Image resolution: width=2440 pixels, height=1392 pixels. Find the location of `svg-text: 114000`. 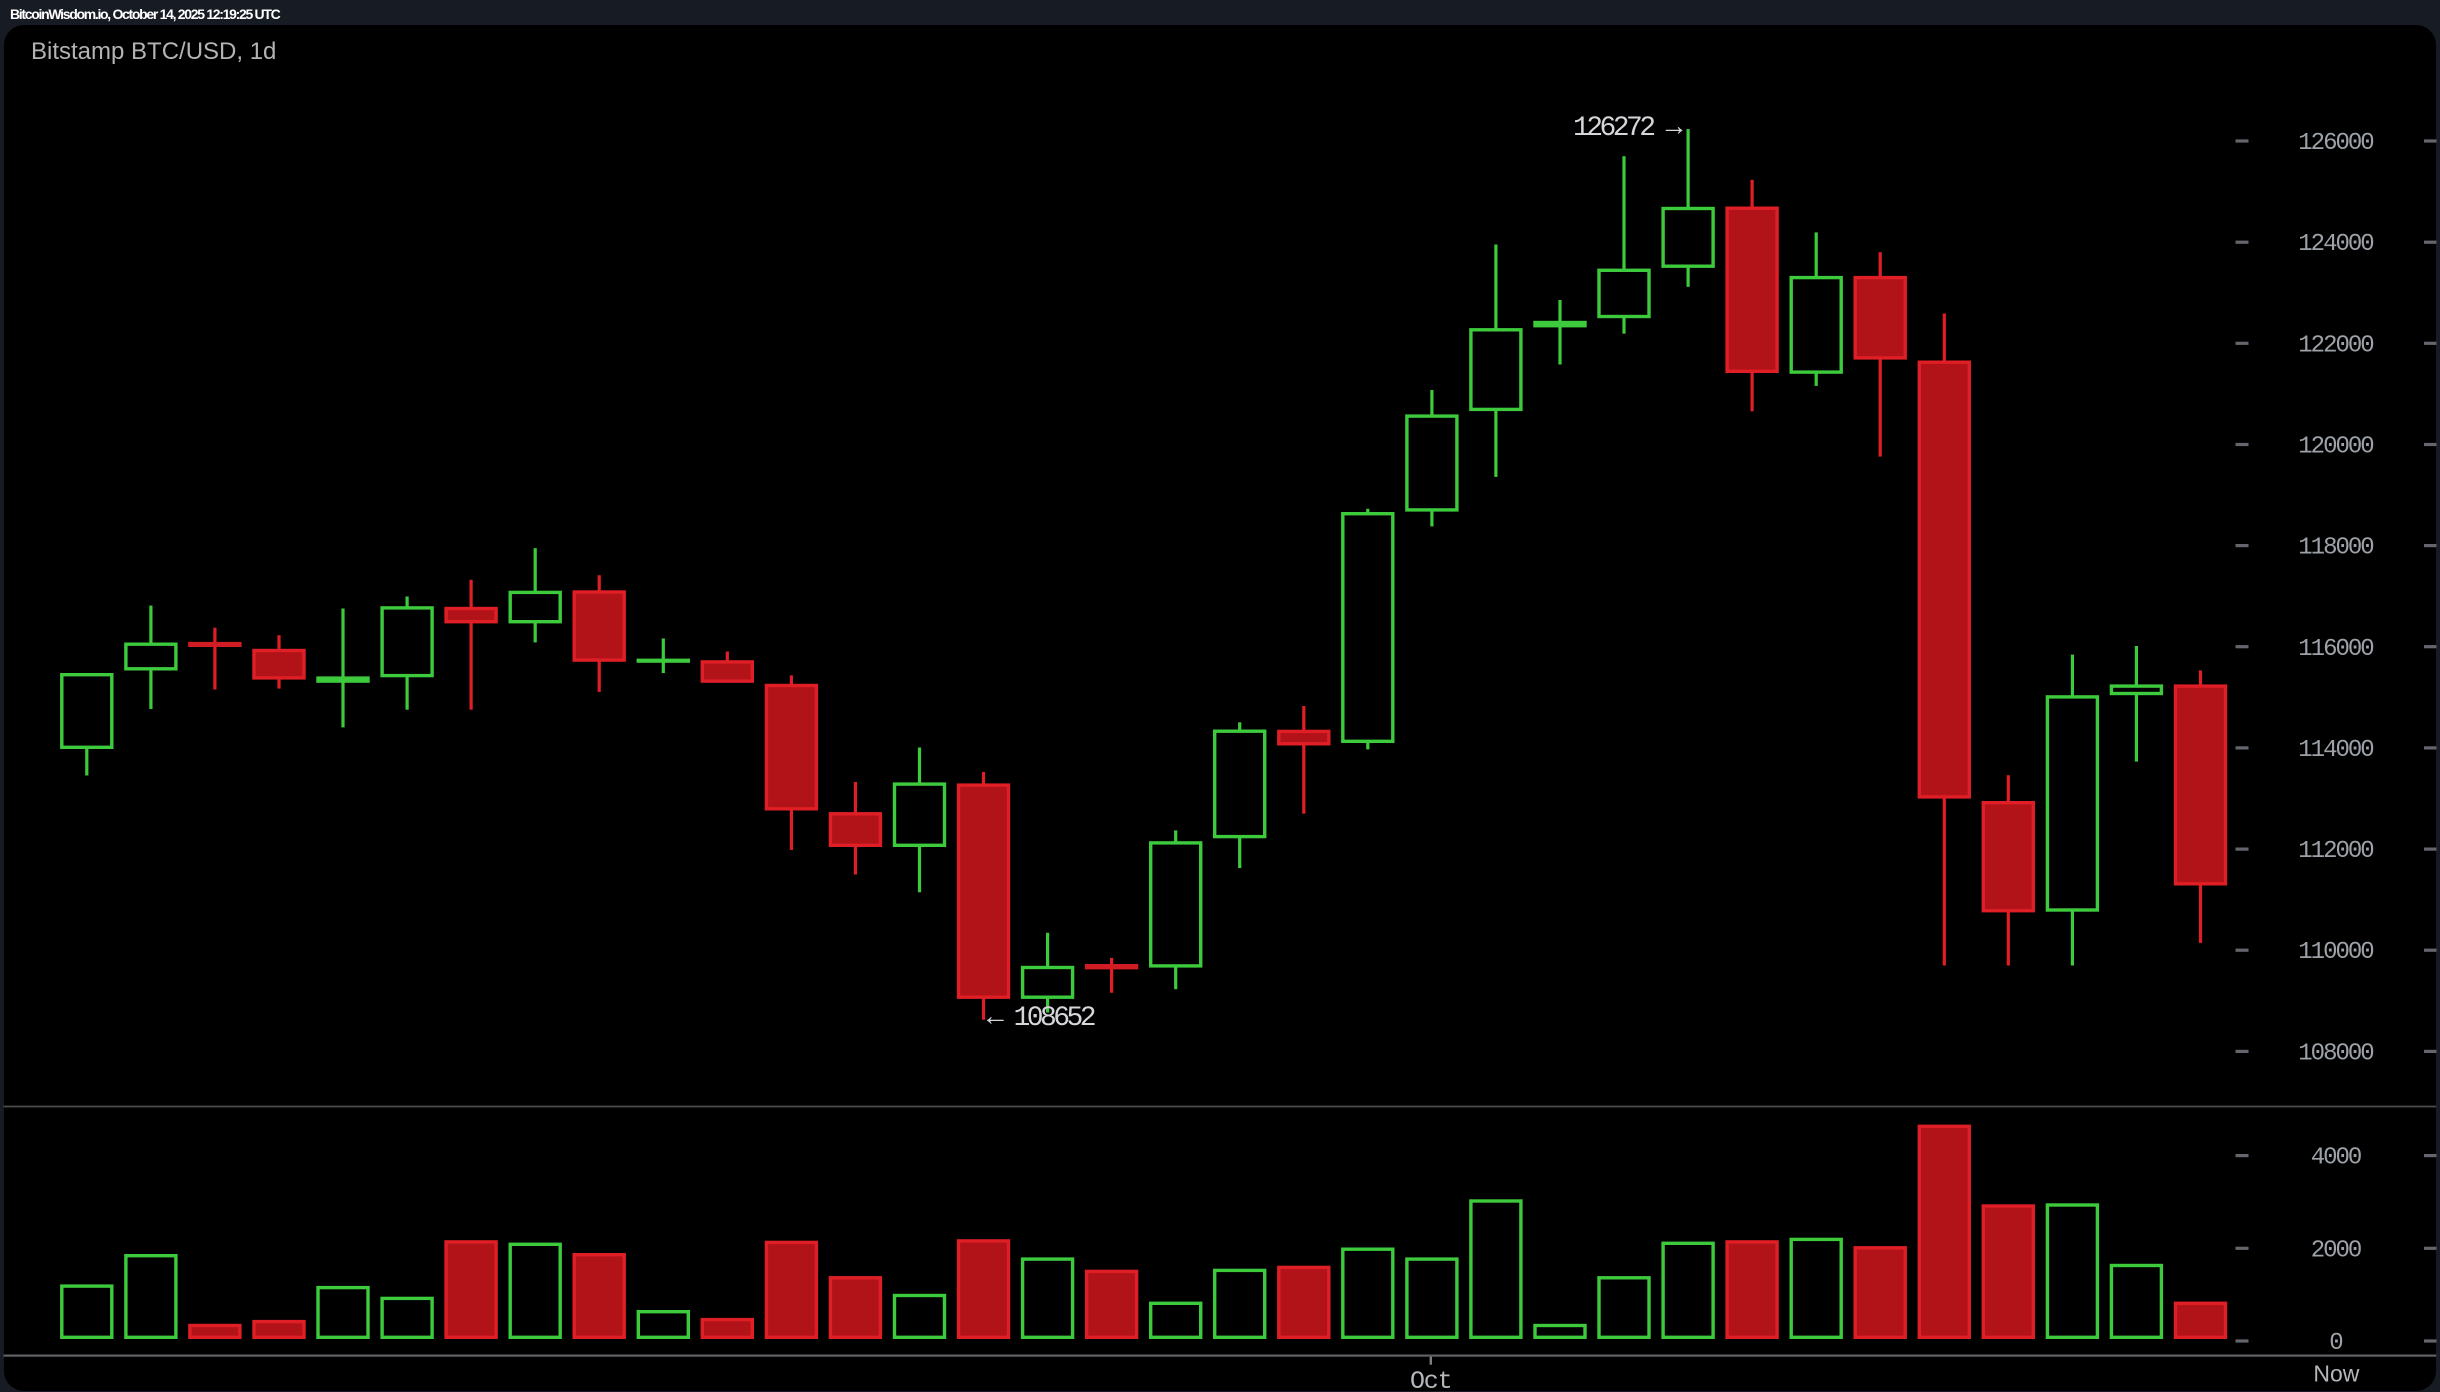

svg-text: 114000 is located at coordinates (2335, 750).